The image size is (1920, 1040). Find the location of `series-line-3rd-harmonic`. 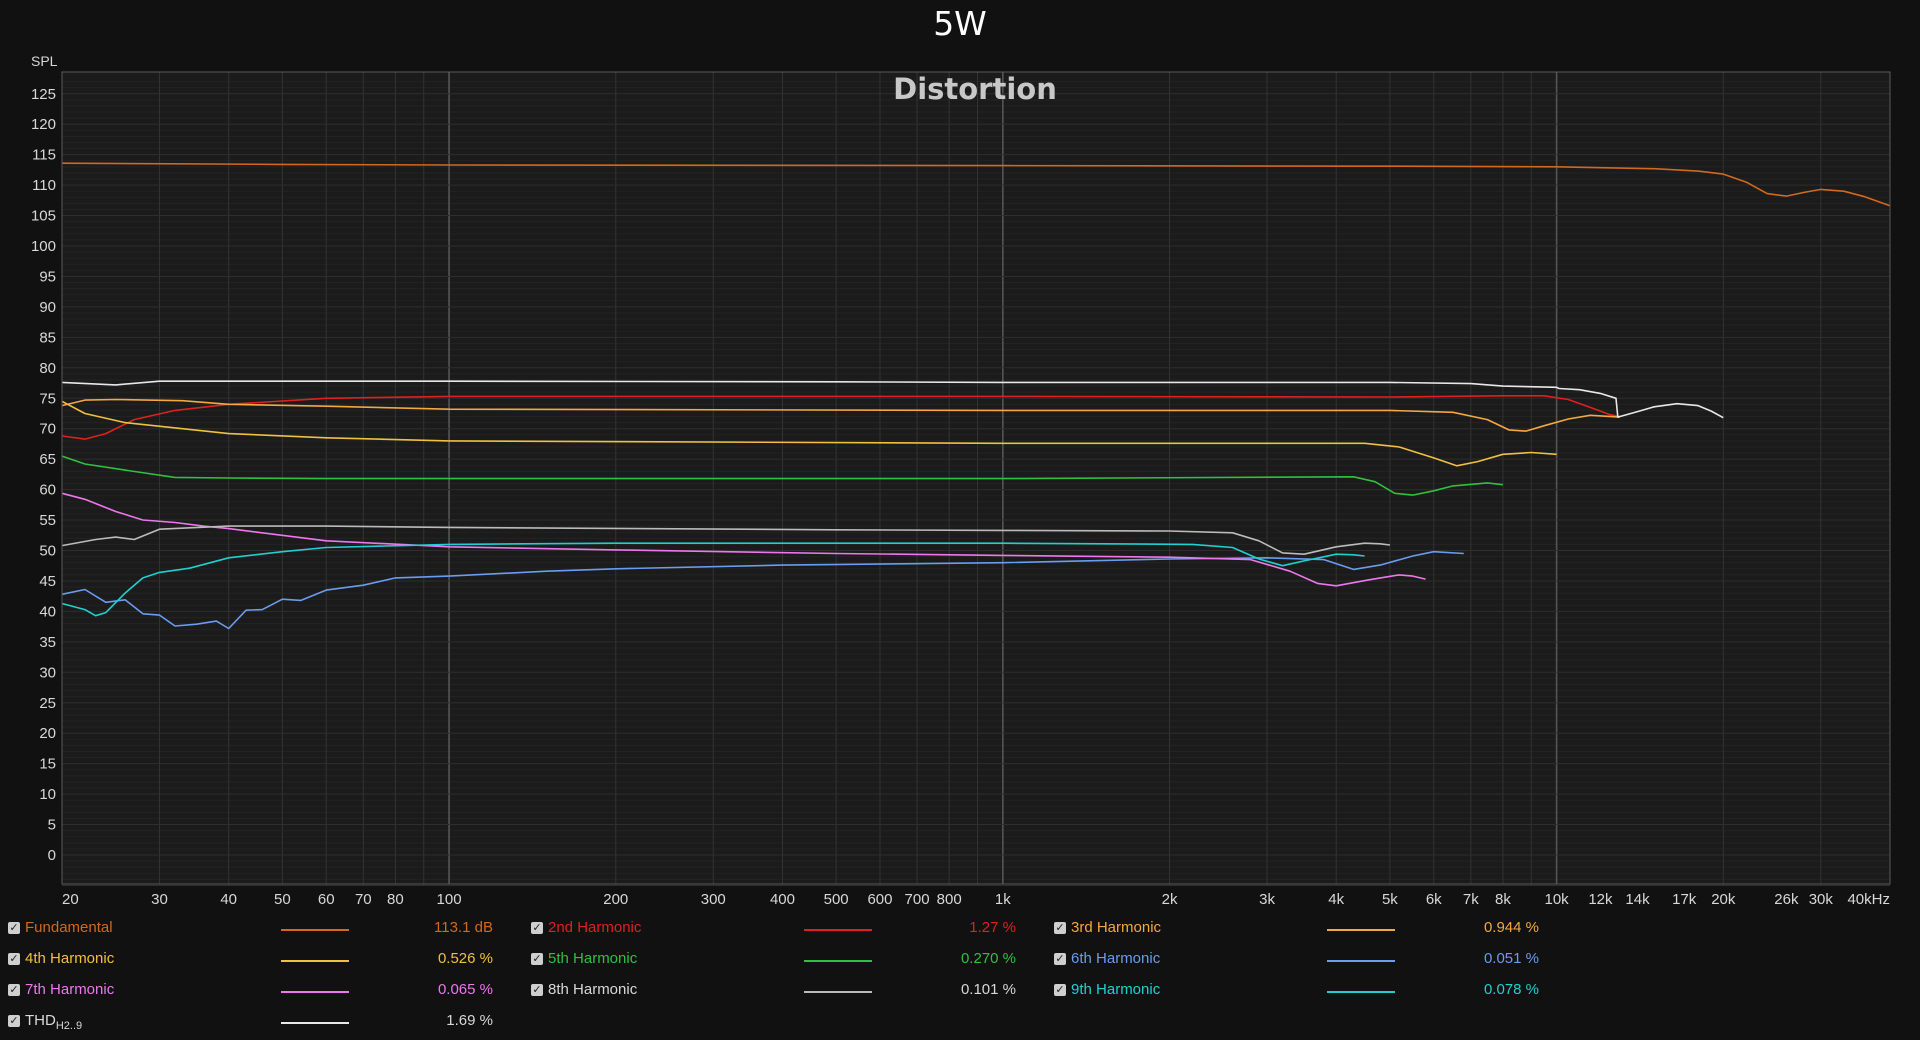

series-line-3rd-harmonic is located at coordinates (840, 415).